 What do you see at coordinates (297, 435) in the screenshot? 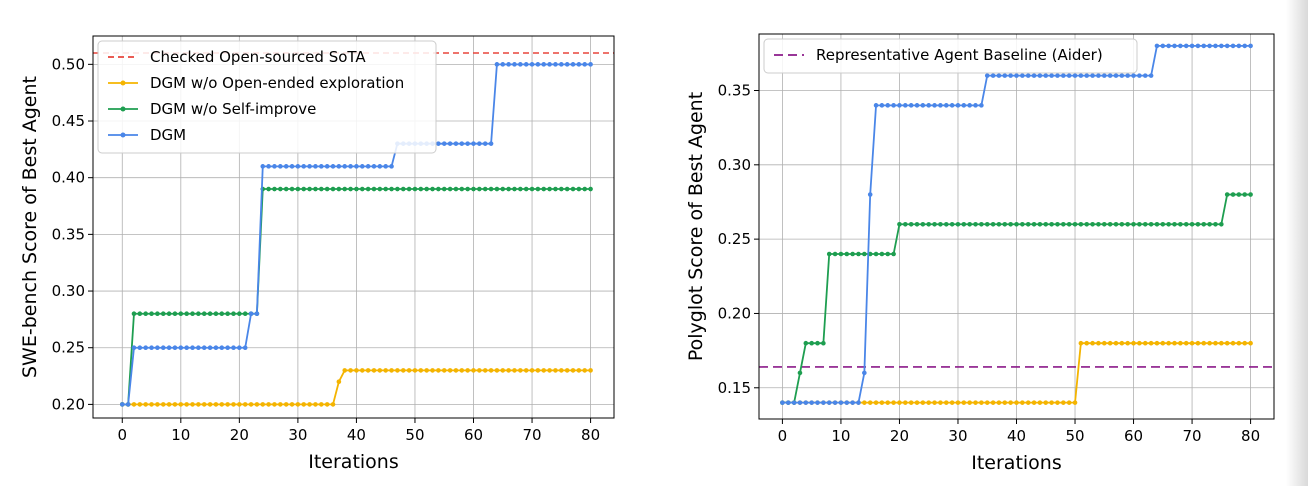
I see `x-tick-label: 30` at bounding box center [297, 435].